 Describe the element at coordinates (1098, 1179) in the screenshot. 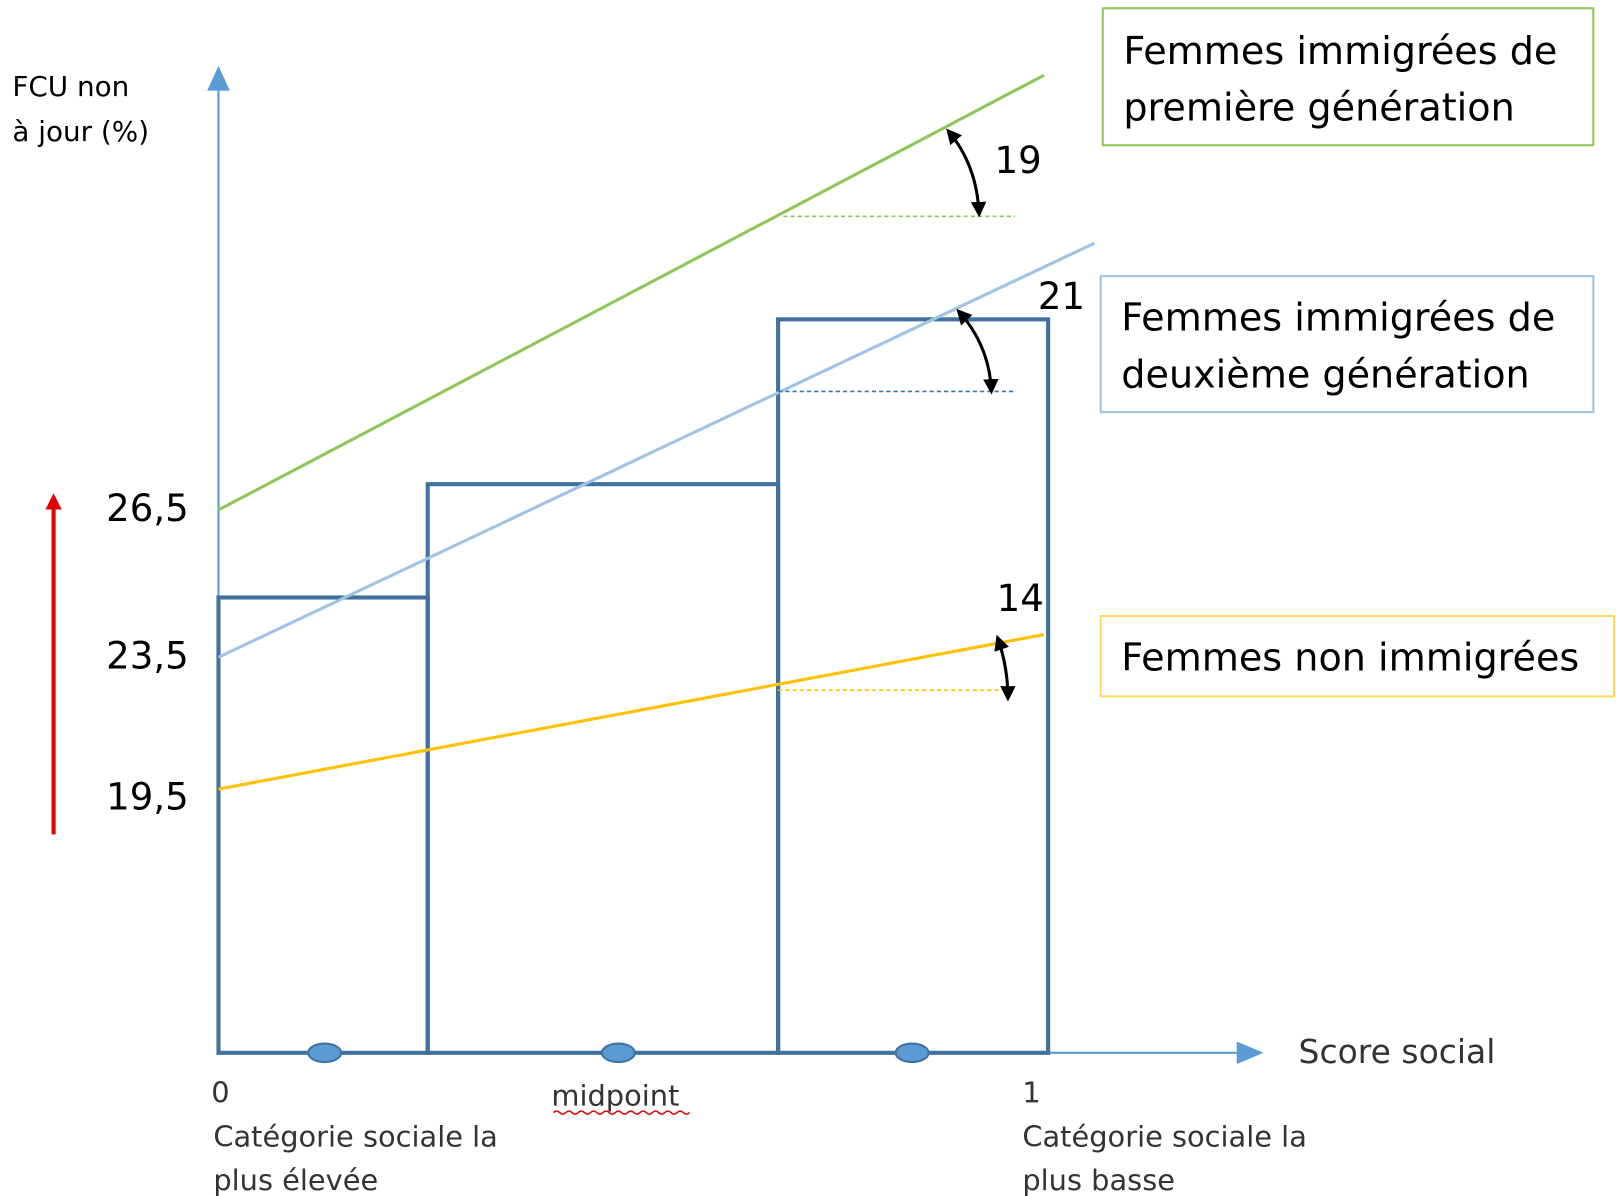

I see `x-end-text: plus basse` at that location.